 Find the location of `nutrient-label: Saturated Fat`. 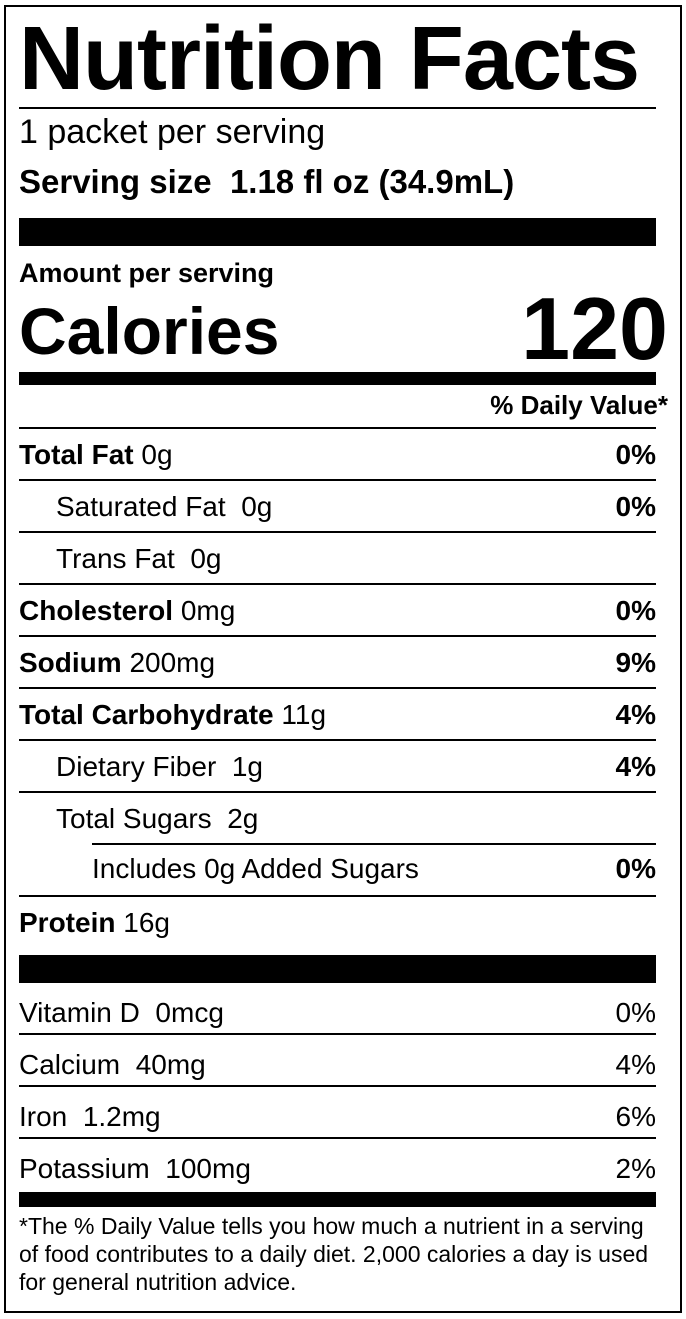

nutrient-label: Saturated Fat is located at coordinates (141, 506).